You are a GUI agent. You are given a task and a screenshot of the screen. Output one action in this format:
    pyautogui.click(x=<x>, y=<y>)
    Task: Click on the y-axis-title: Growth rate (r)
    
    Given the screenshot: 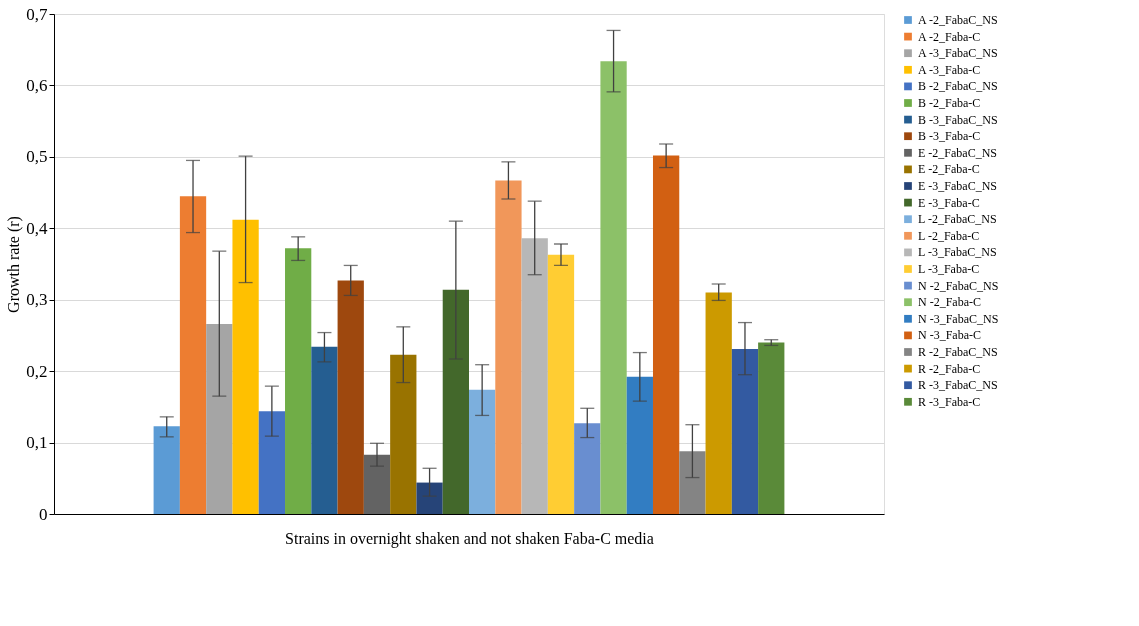 What is the action you would take?
    pyautogui.click(x=14, y=264)
    